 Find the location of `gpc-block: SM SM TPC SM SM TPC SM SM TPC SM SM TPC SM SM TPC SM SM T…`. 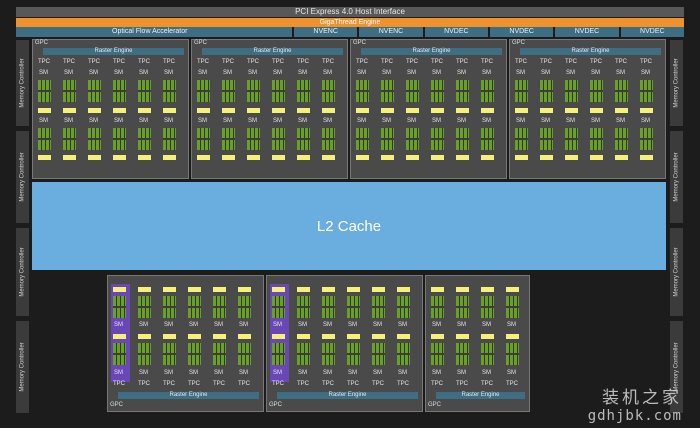

gpc-block: SM SM TPC SM SM TPC SM SM TPC SM SM TPC SM SM TPC SM SM T… is located at coordinates (185, 343).